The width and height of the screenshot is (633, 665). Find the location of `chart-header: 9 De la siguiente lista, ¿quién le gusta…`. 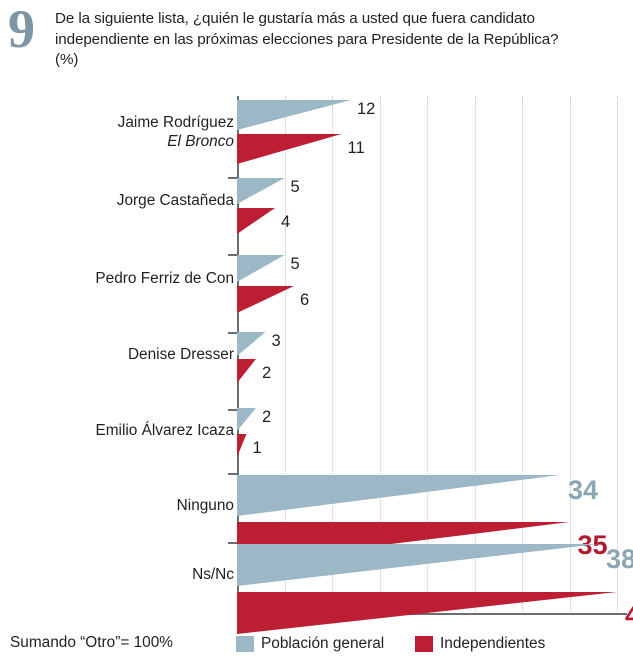

chart-header: 9 De la siguiente lista, ¿quién le gusta… is located at coordinates (316, 46).